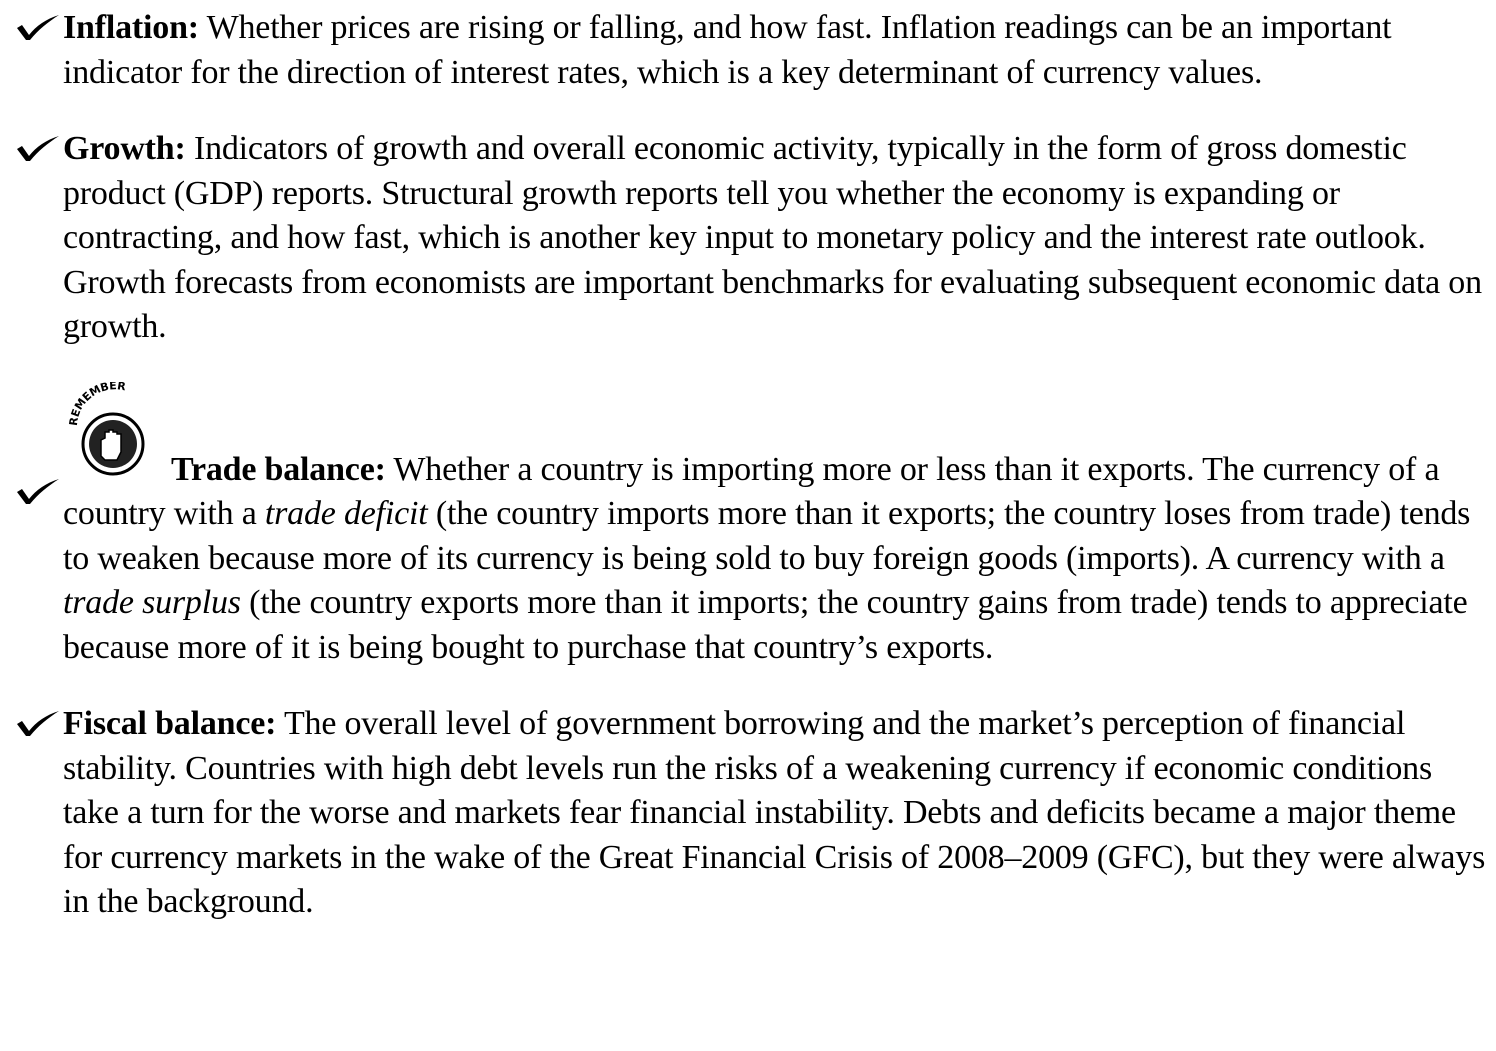 This screenshot has height=1051, width=1496. What do you see at coordinates (152, 602) in the screenshot?
I see `item-text: trade surplus` at bounding box center [152, 602].